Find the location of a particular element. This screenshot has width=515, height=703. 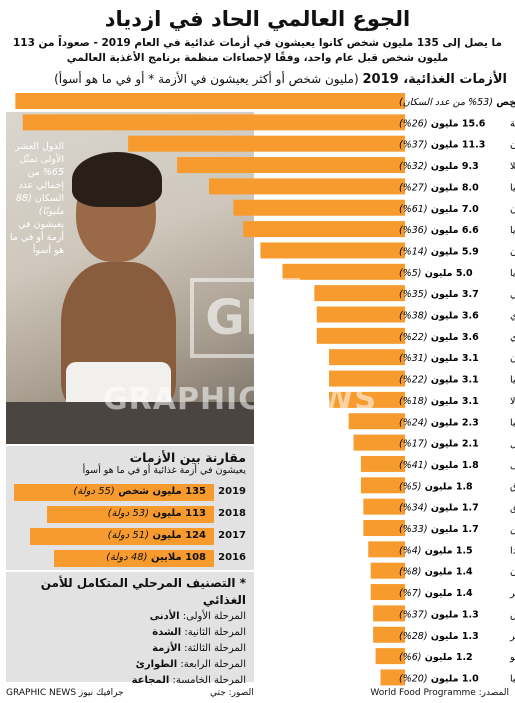

footer-brand: GRAPHIC NEWS جرافيك نيوز is located at coordinates (65, 693).